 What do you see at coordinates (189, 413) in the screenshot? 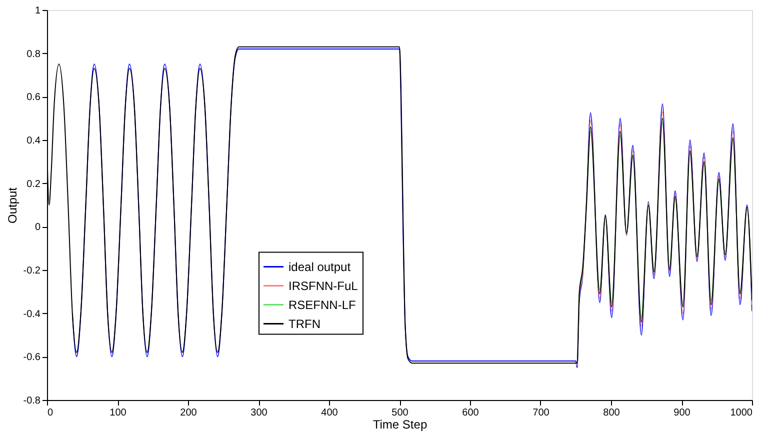
I see `x-tick-label: 200` at bounding box center [189, 413].